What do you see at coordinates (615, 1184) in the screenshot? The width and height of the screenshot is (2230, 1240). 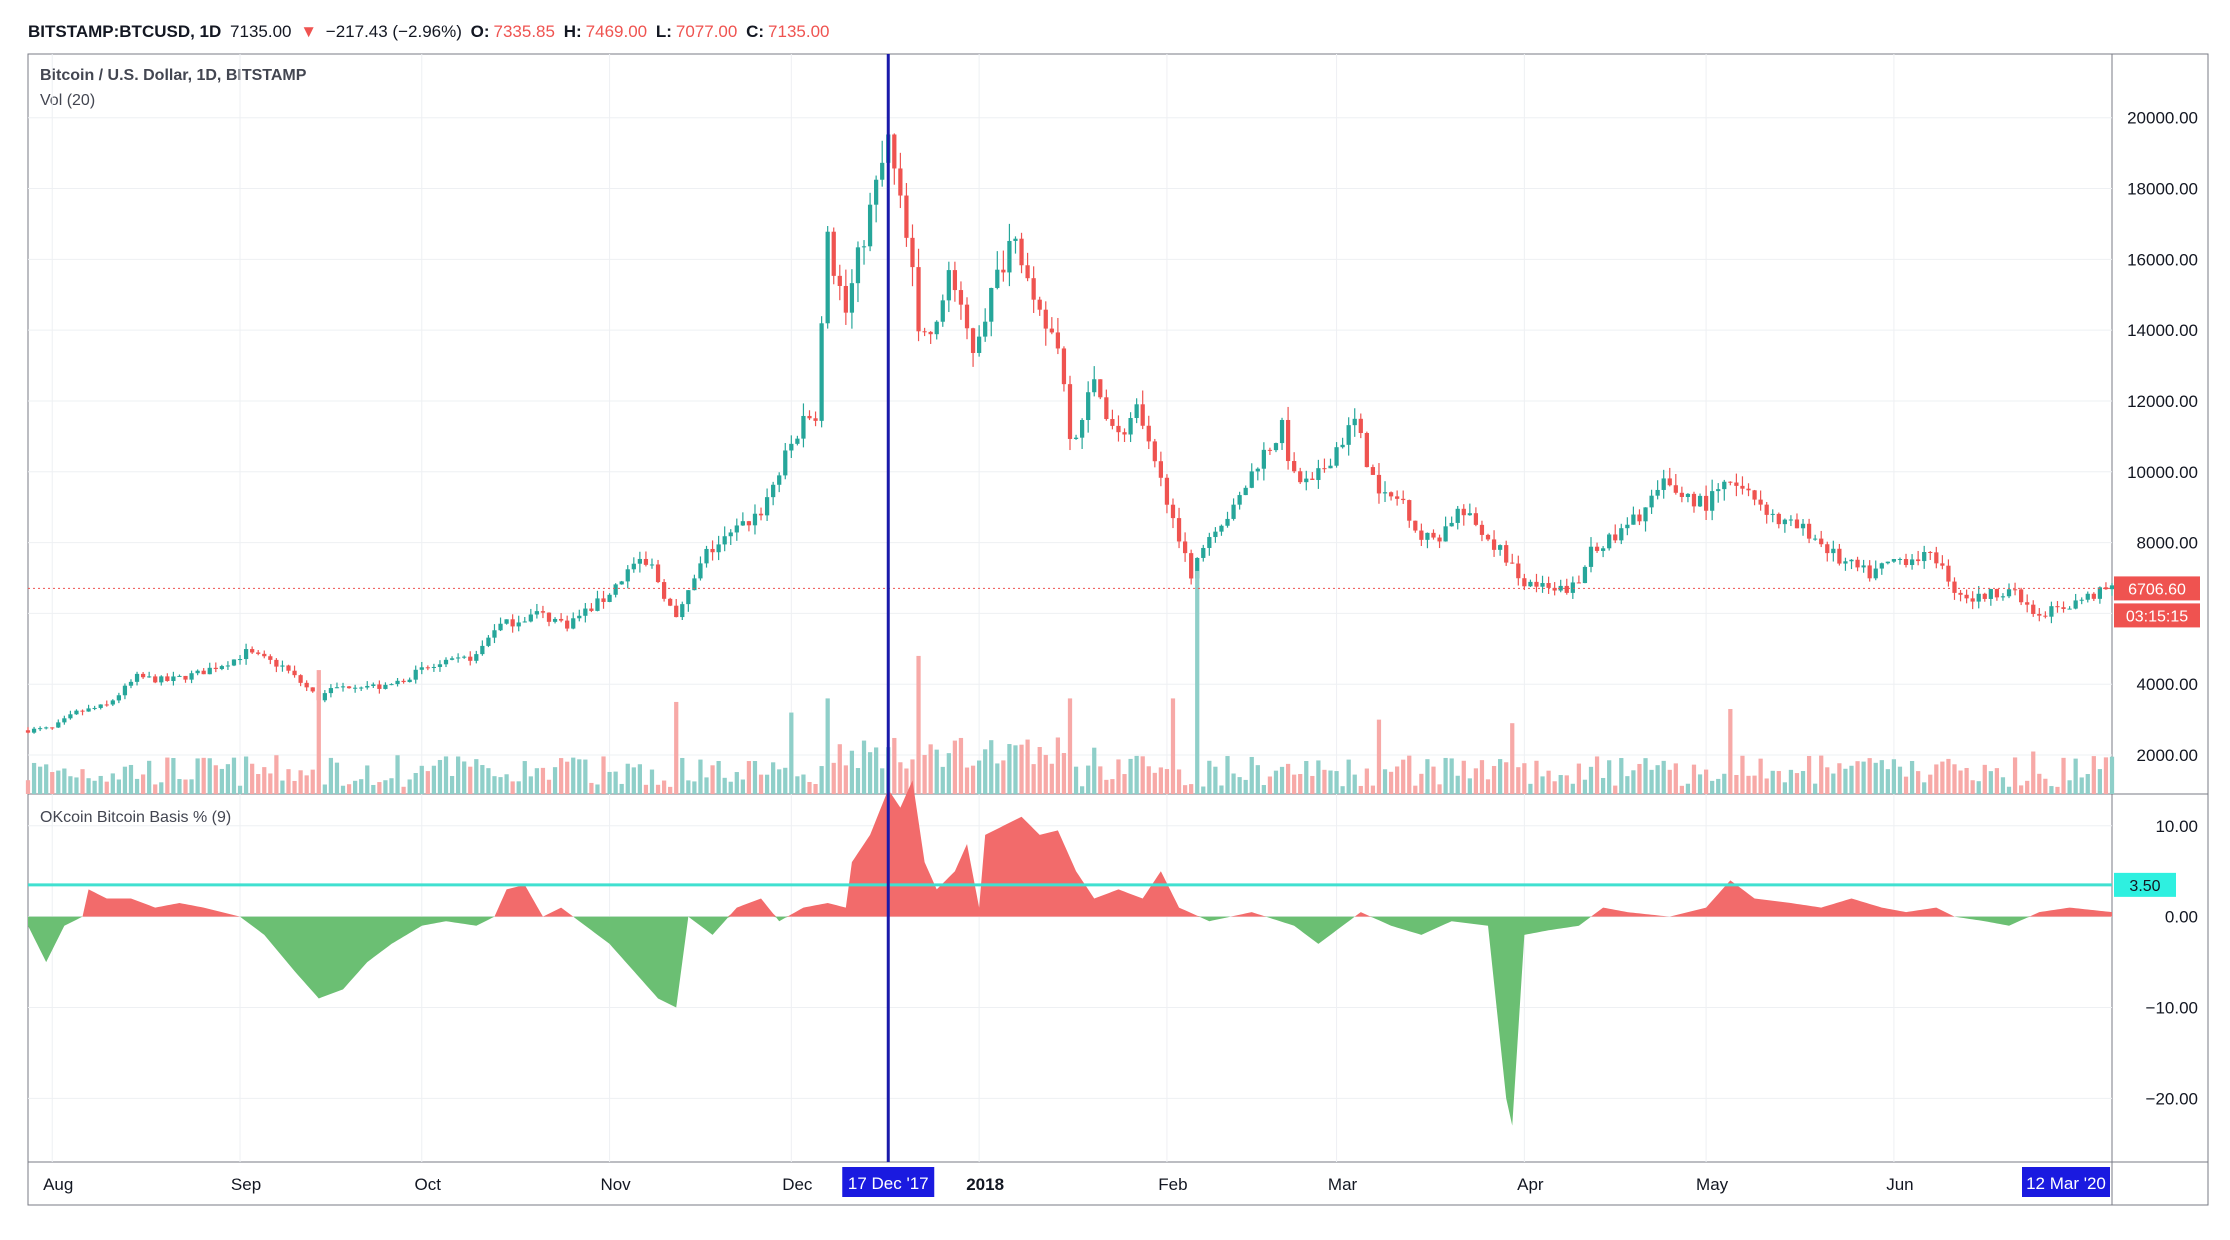 I see `x-tick-label: Nov` at bounding box center [615, 1184].